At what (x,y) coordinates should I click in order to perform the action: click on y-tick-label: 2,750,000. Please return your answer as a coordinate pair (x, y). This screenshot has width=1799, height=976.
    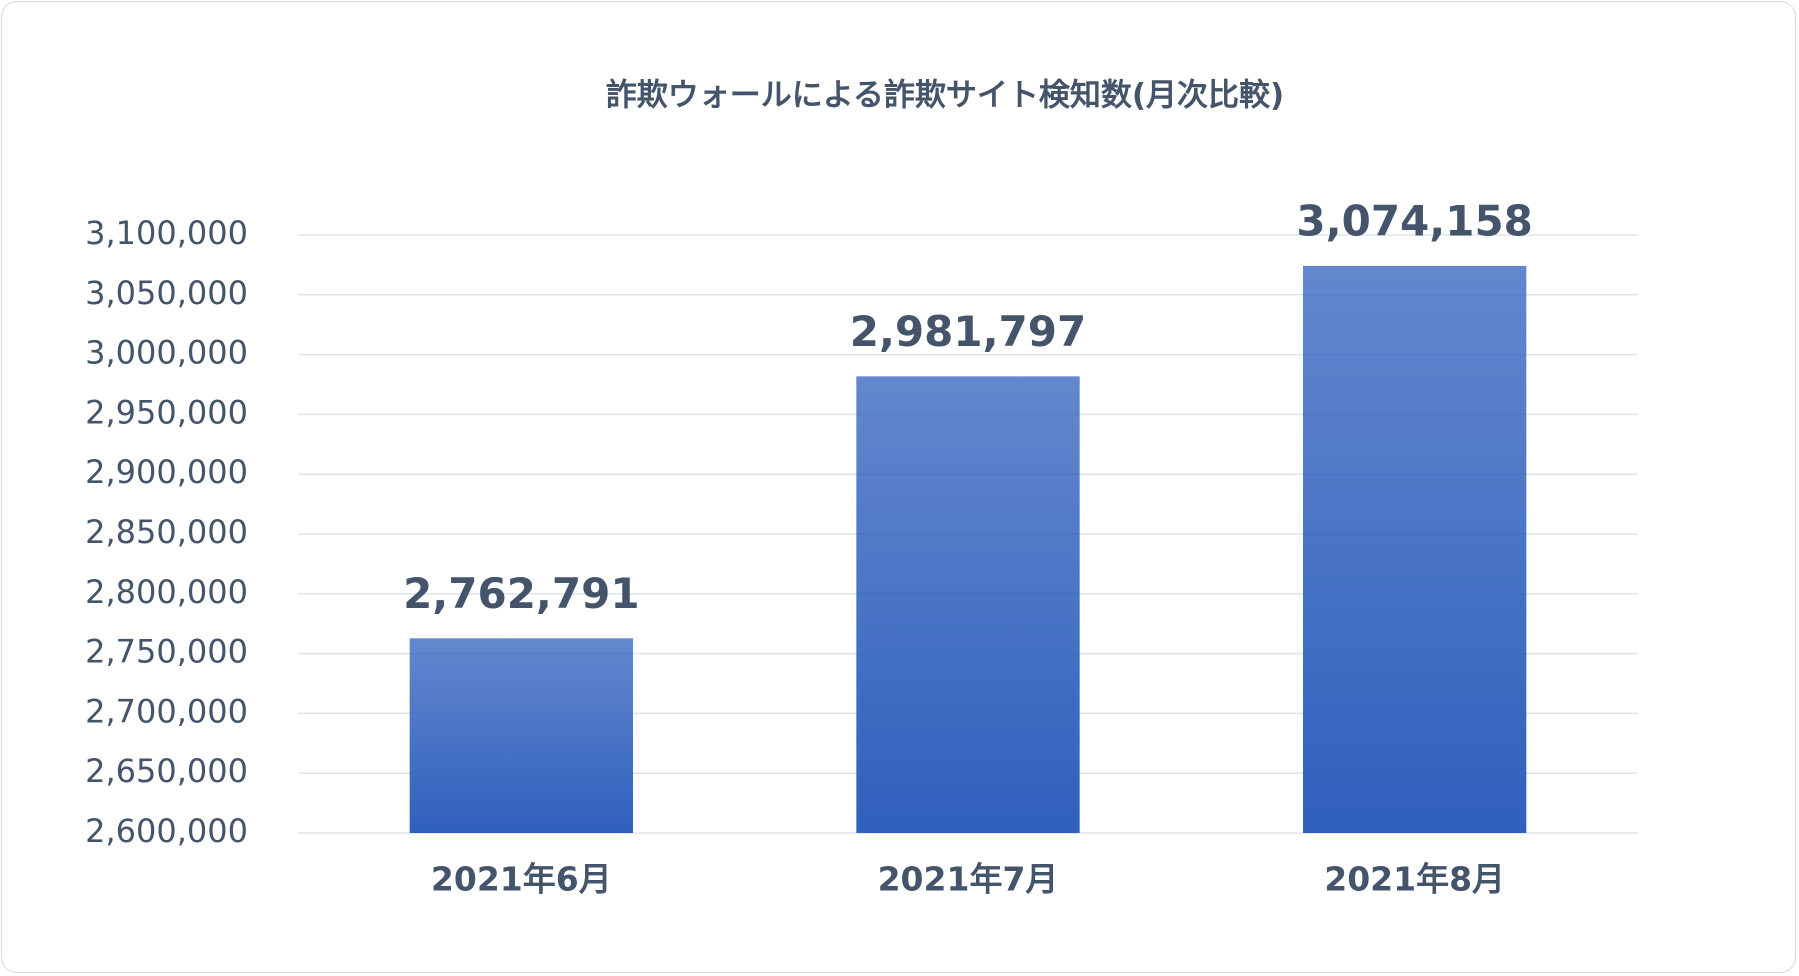
    Looking at the image, I should click on (166, 652).